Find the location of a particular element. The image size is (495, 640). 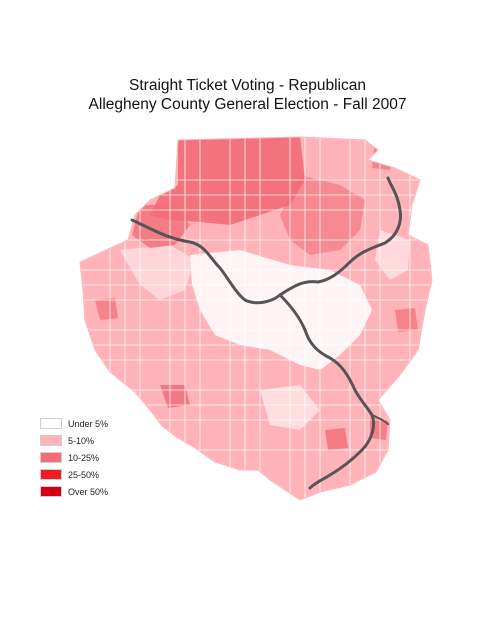

legend: Under 5% 5-10% 10-25% 25-50% Over 50% is located at coordinates (74, 457).